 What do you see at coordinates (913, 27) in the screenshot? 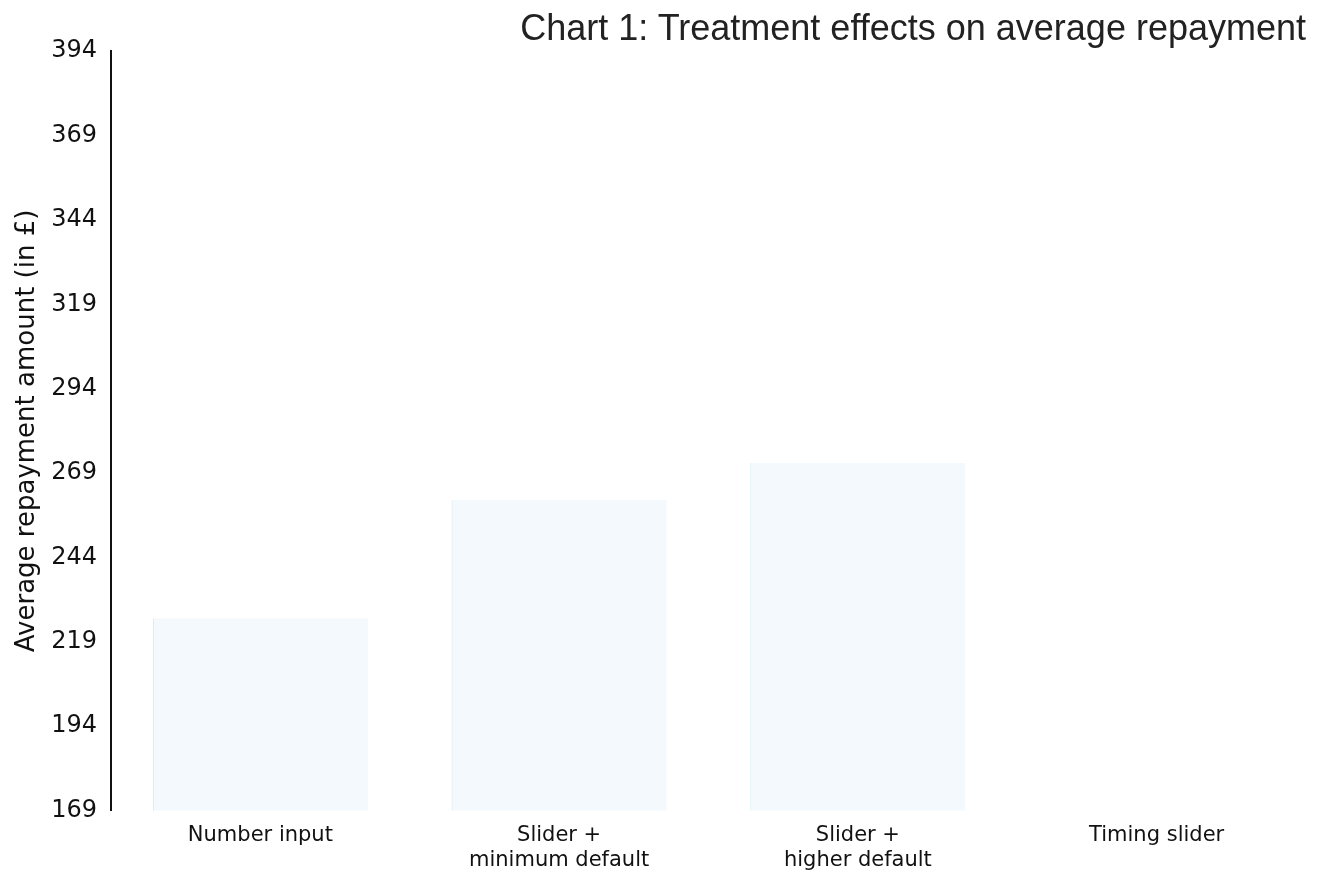
I see `chart-title: Chart 1: Treatment effects on average repayment` at bounding box center [913, 27].